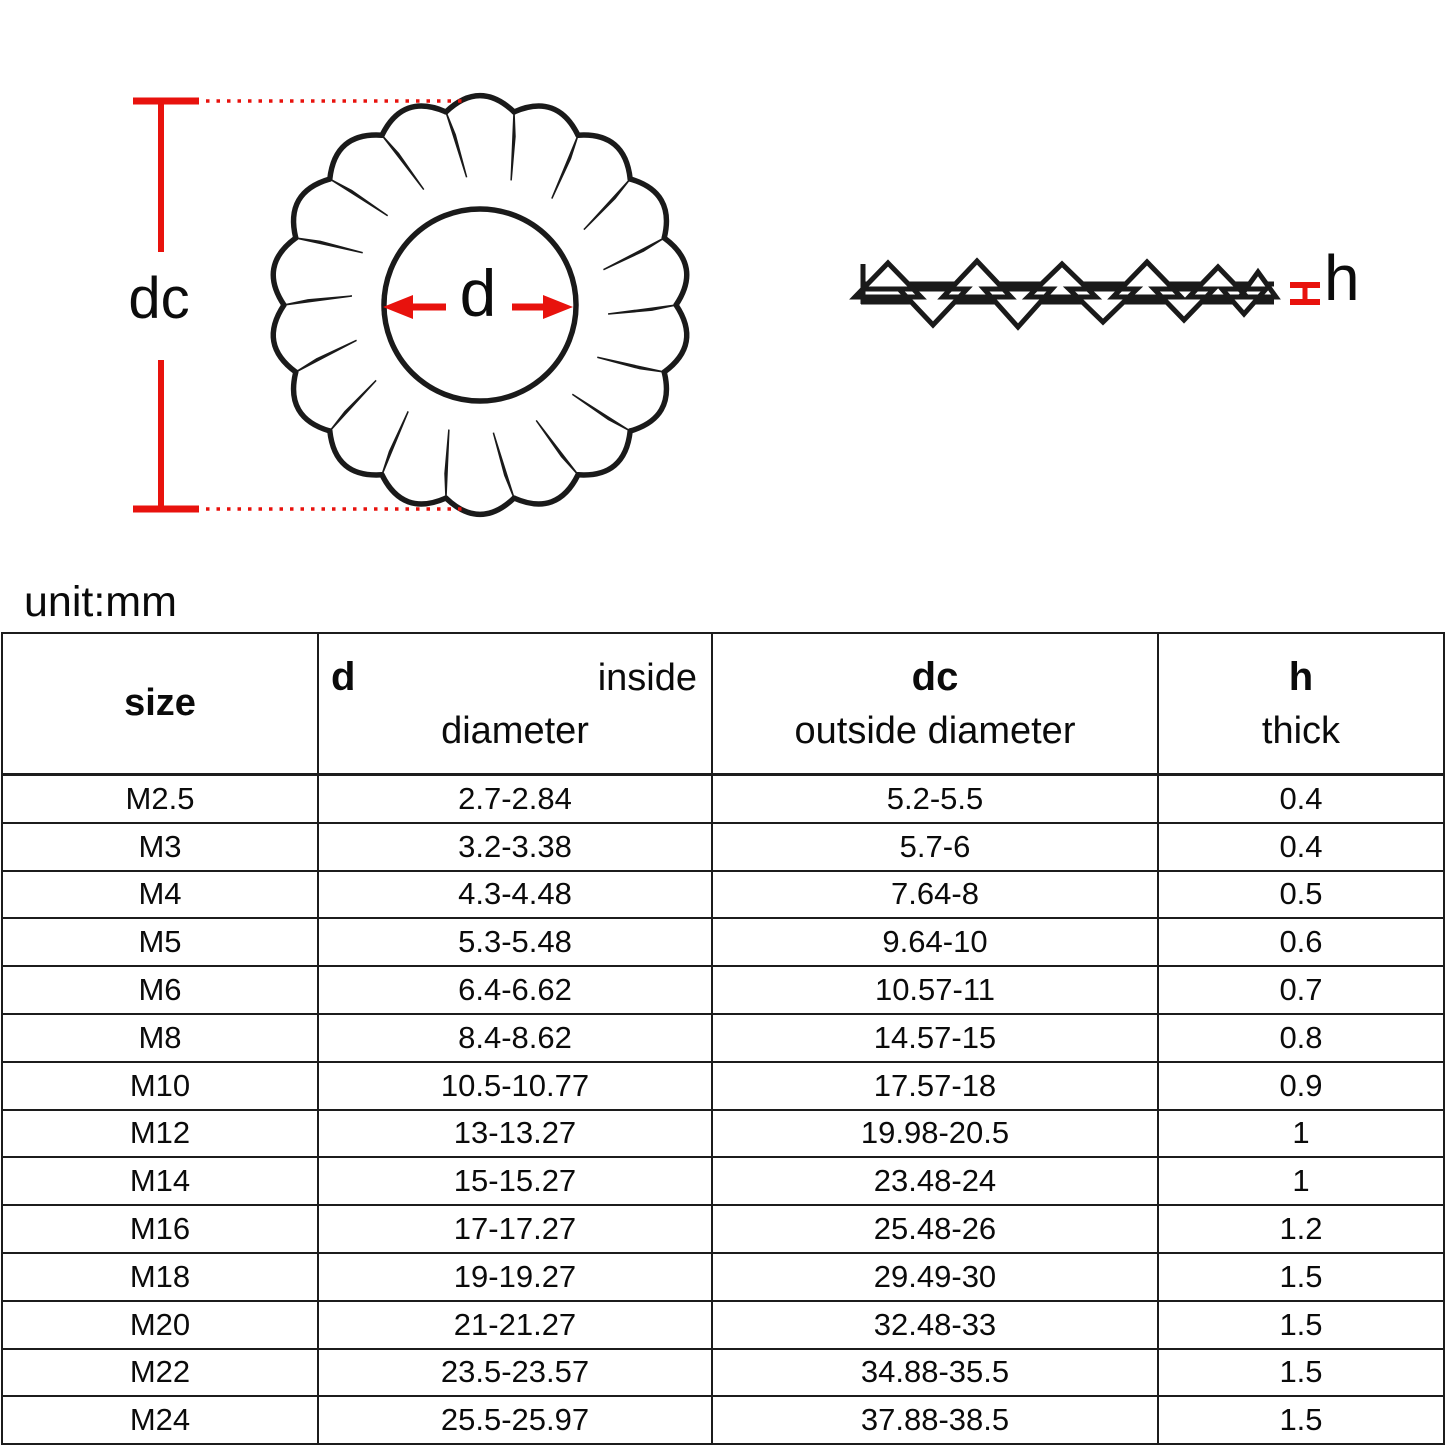 The height and width of the screenshot is (1445, 1445). I want to click on cell-d: 4.3-4.48, so click(515, 894).